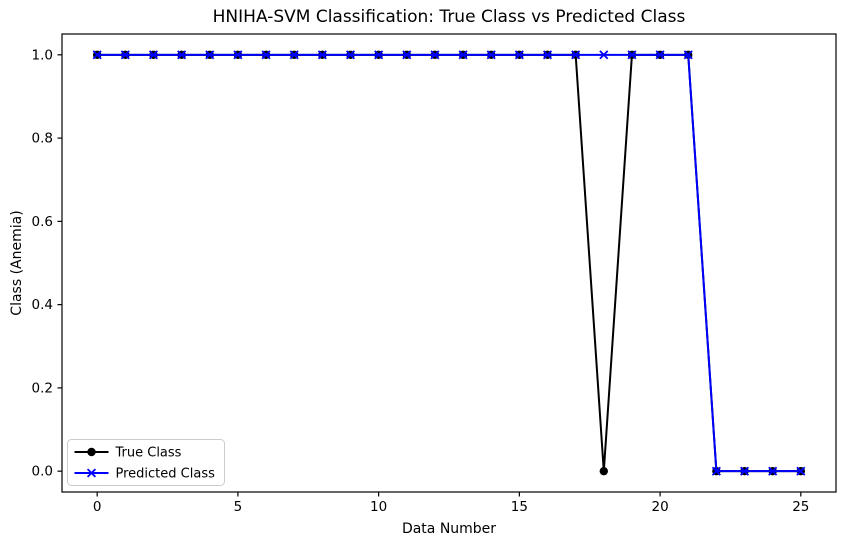  What do you see at coordinates (42, 472) in the screenshot?
I see `y-tick-label: 0.0` at bounding box center [42, 472].